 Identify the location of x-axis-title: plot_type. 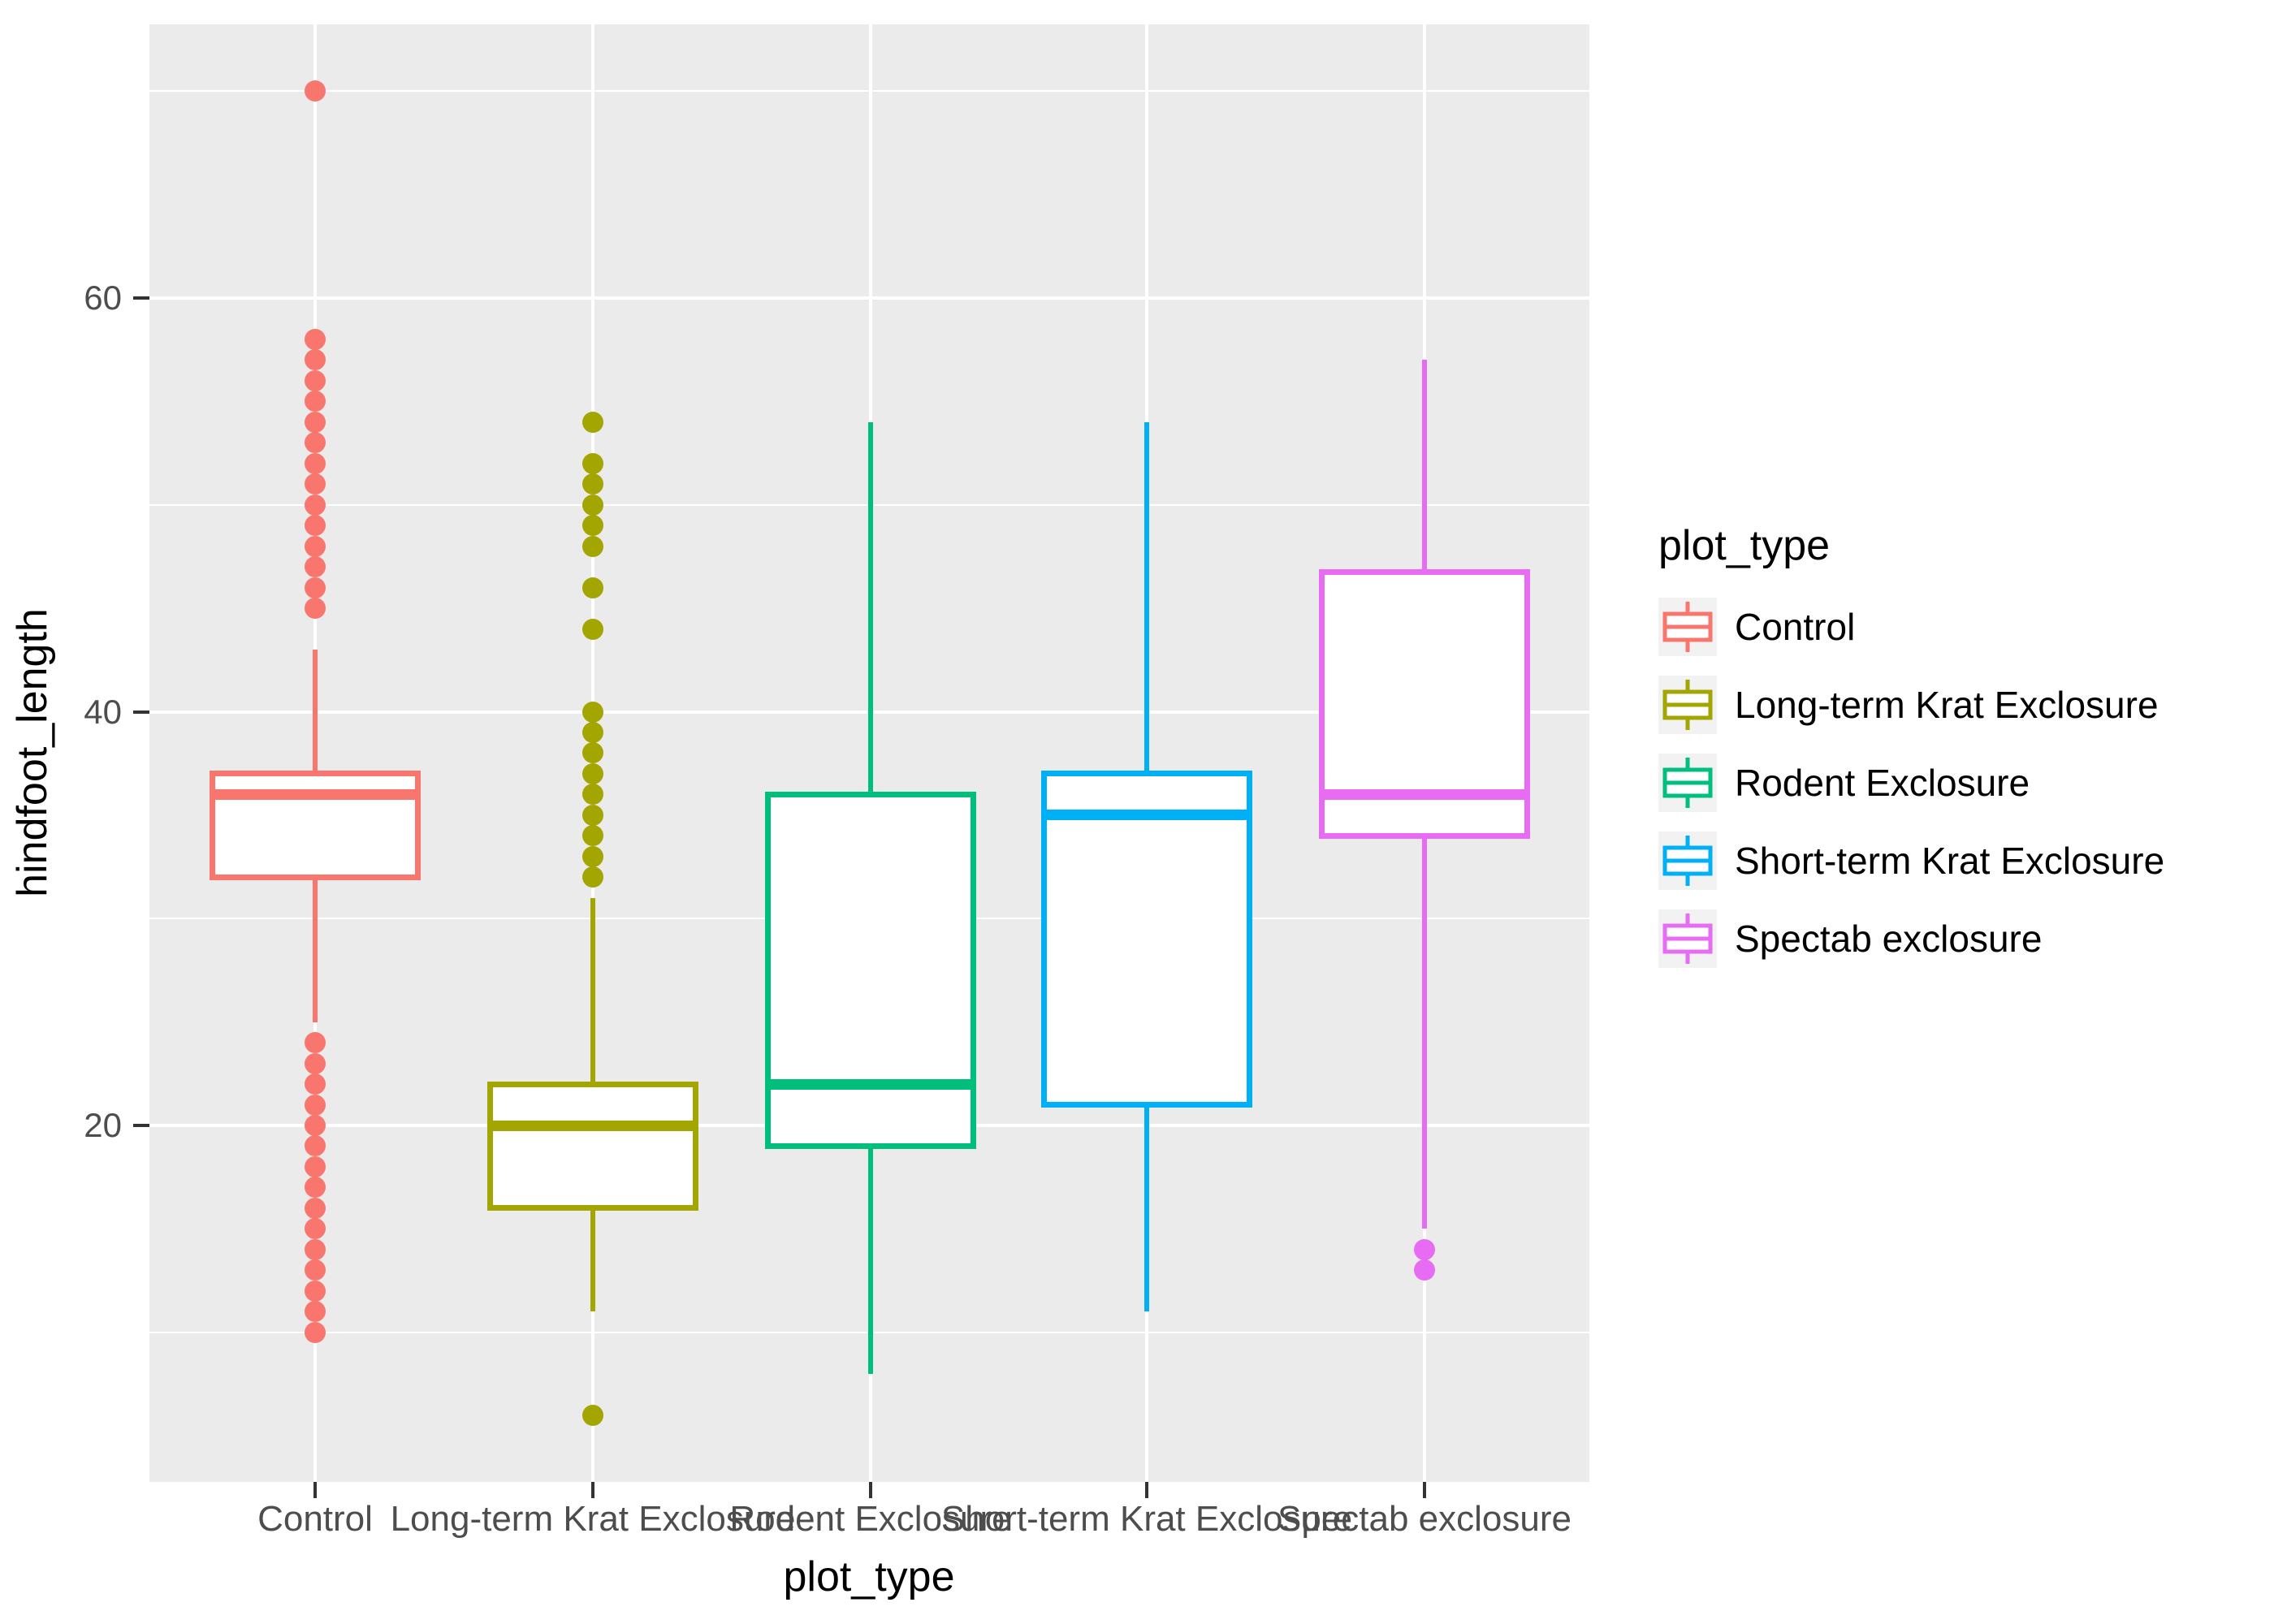
(869, 1577).